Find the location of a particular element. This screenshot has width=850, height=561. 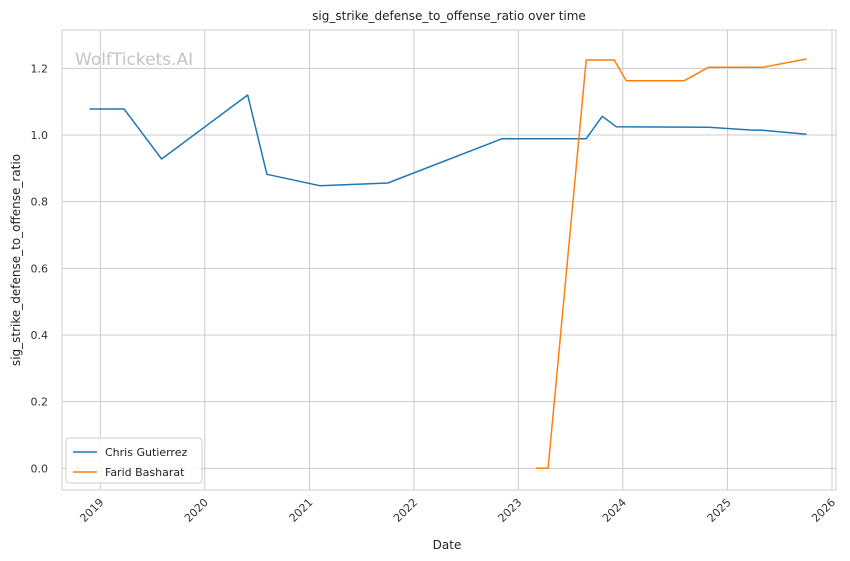

legend: Chris Gutierrez Farid Basharat is located at coordinates (134, 460).